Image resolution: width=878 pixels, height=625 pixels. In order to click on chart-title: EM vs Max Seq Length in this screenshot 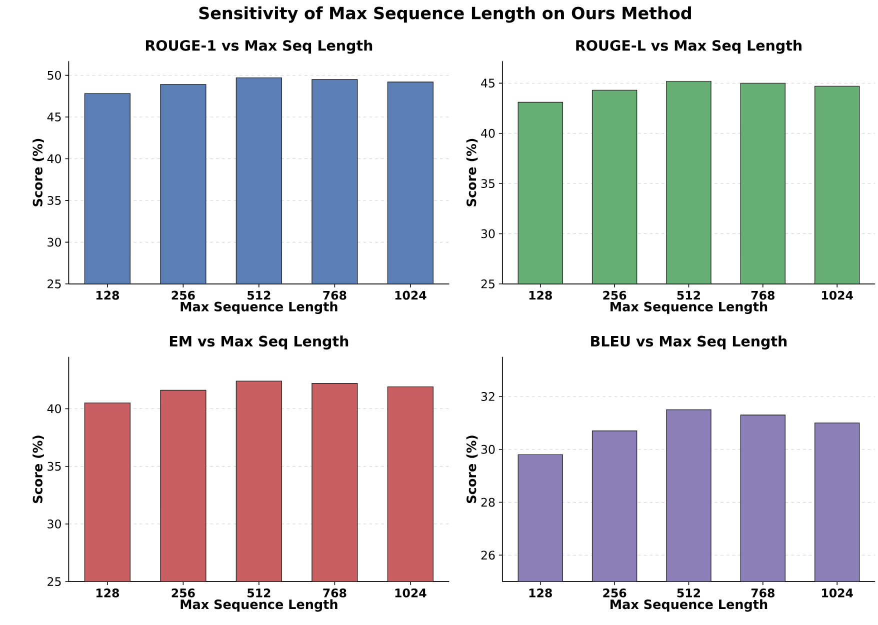, I will do `click(259, 343)`.